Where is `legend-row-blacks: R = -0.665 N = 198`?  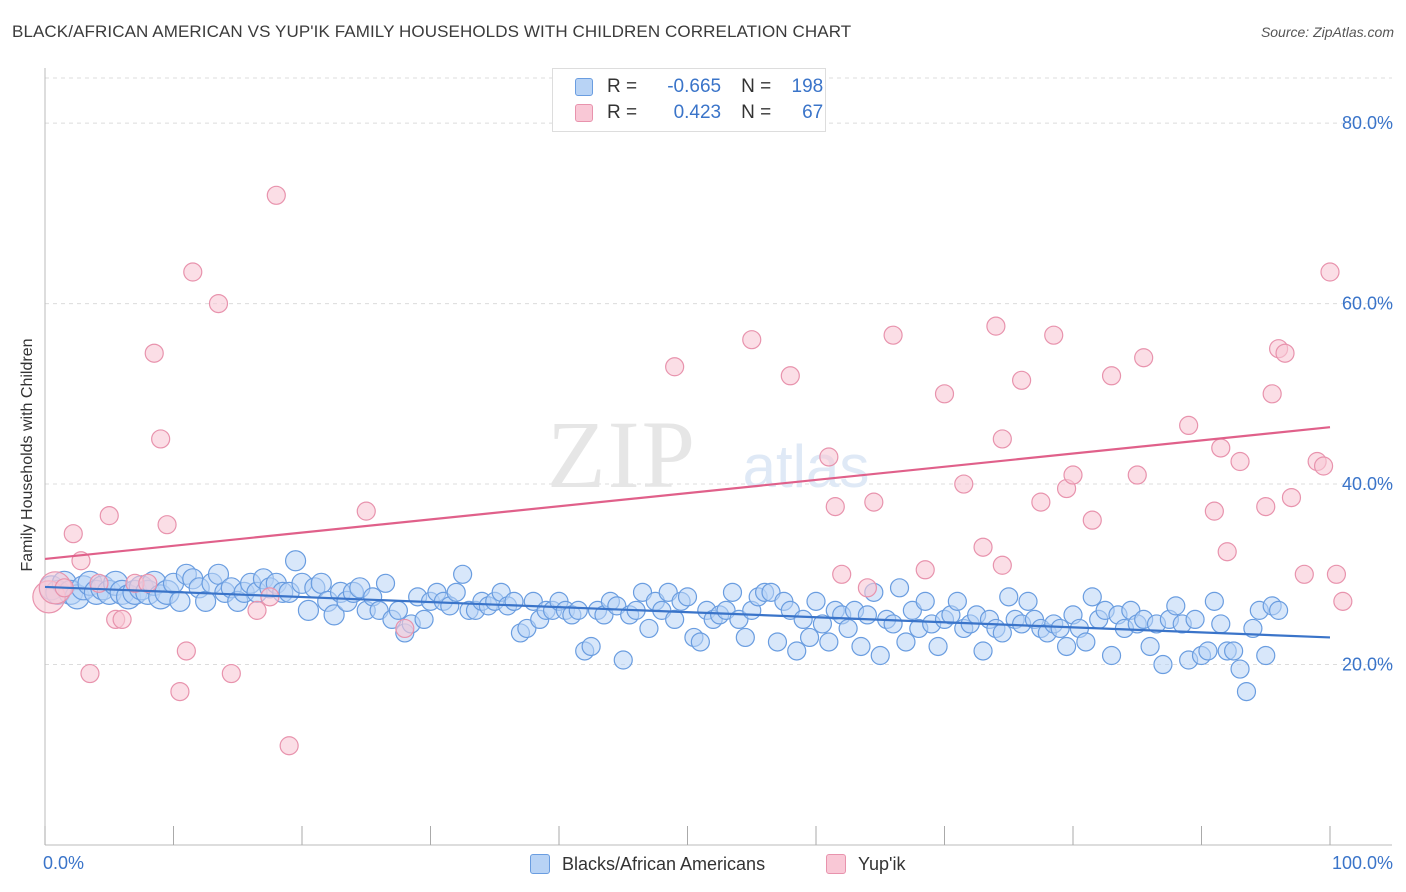 legend-row-blacks: R = -0.665 N = 198 is located at coordinates (699, 87).